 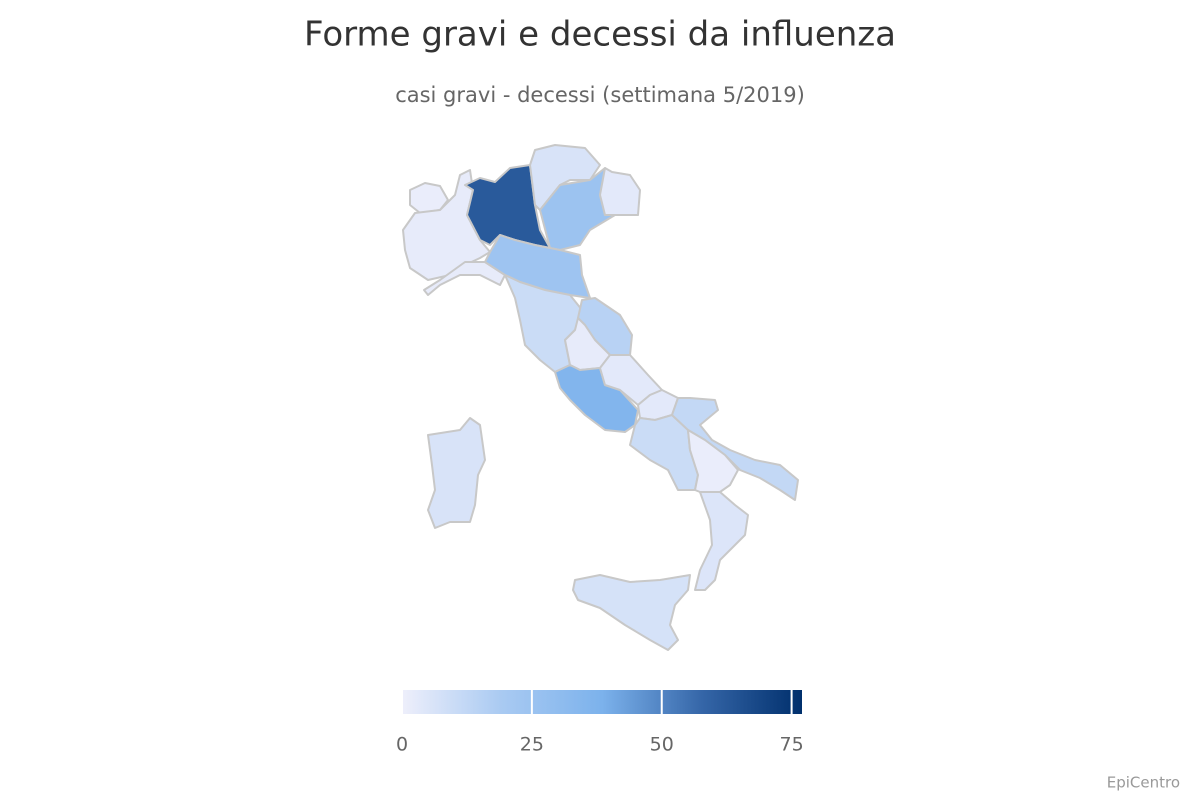 What do you see at coordinates (402, 745) in the screenshot?
I see `color-tick-label: 0` at bounding box center [402, 745].